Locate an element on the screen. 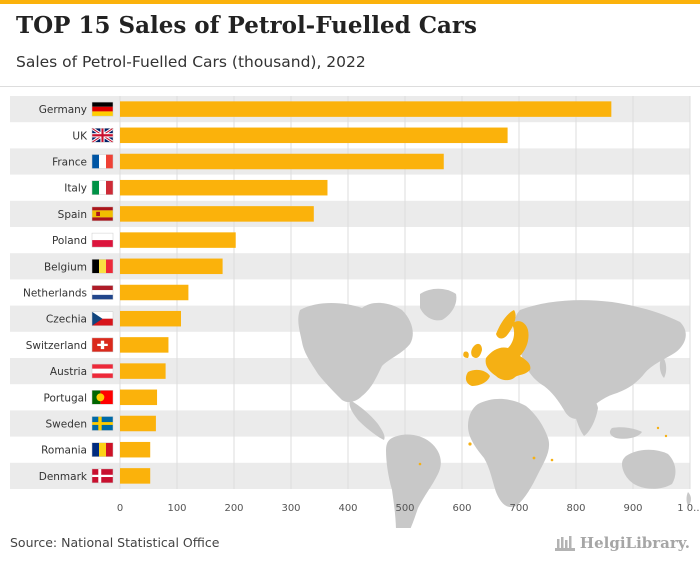  category-label: Sweden is located at coordinates (67, 425).